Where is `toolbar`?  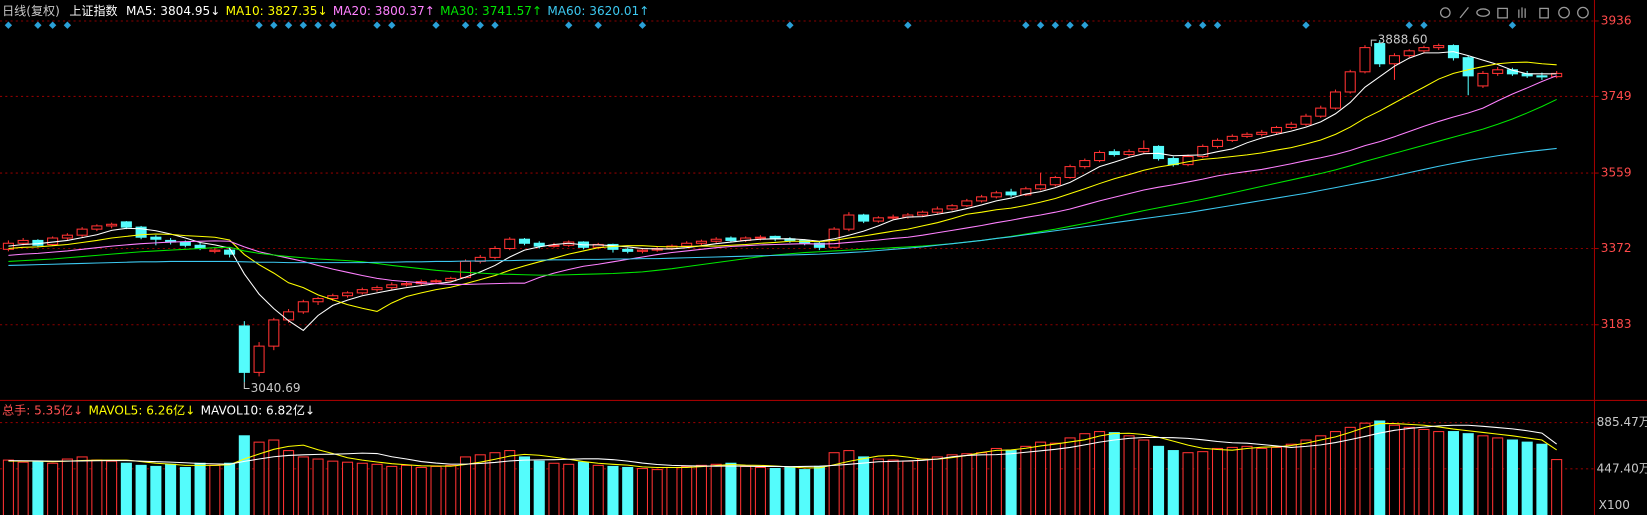 toolbar is located at coordinates (1514, 12).